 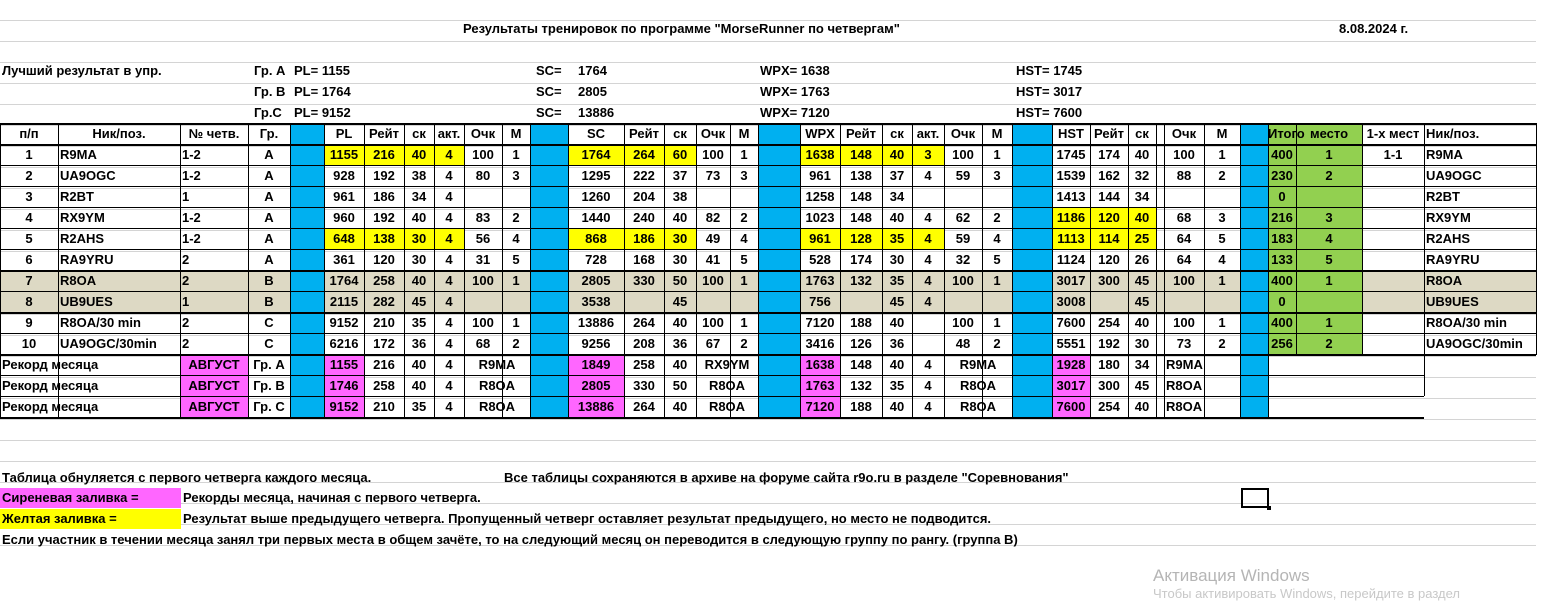 I want to click on column-header: ск, so click(x=1142, y=133).